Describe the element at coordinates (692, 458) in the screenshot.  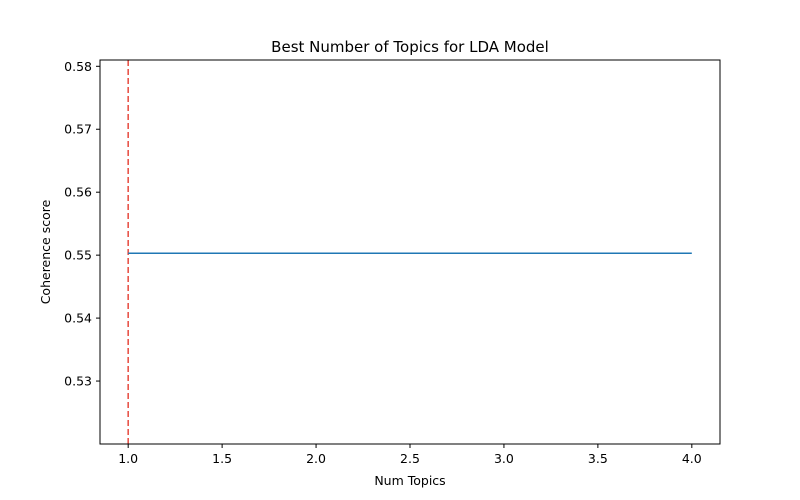
I see `x-tick-label: 4.0` at that location.